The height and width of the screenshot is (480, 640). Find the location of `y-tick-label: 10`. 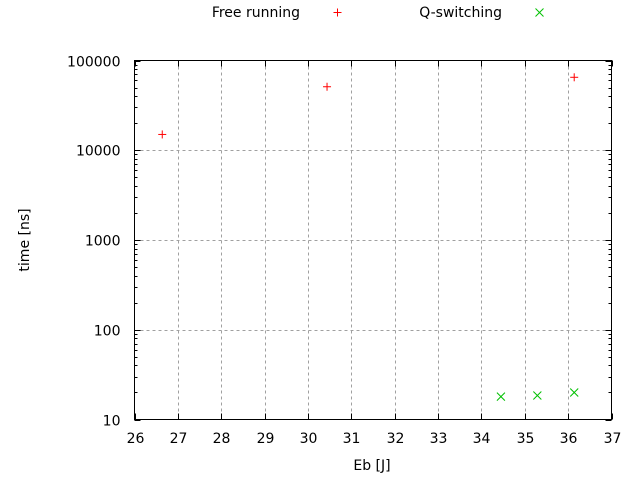

y-tick-label: 10 is located at coordinates (112, 422).